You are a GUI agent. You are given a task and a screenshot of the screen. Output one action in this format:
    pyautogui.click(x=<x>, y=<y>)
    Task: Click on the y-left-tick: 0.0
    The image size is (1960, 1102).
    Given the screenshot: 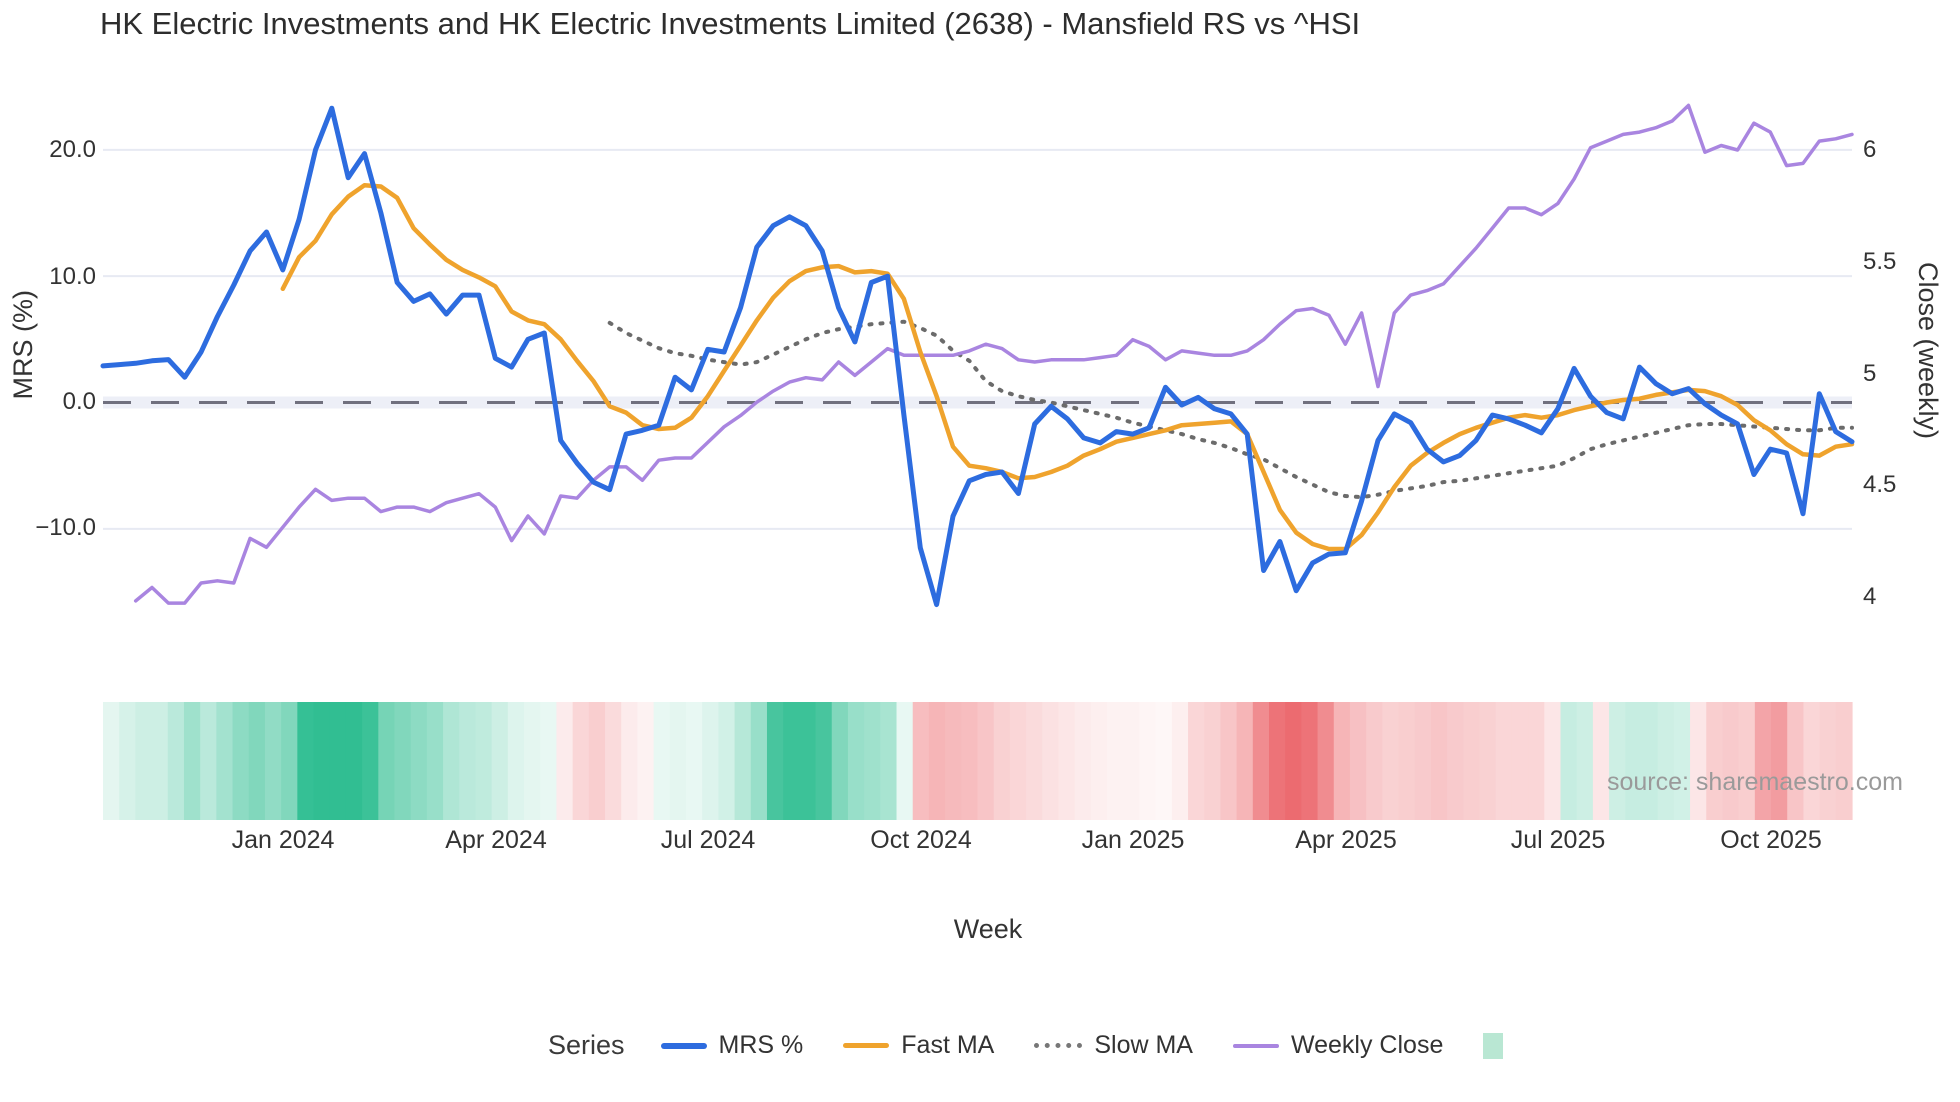 What is the action you would take?
    pyautogui.click(x=79, y=401)
    